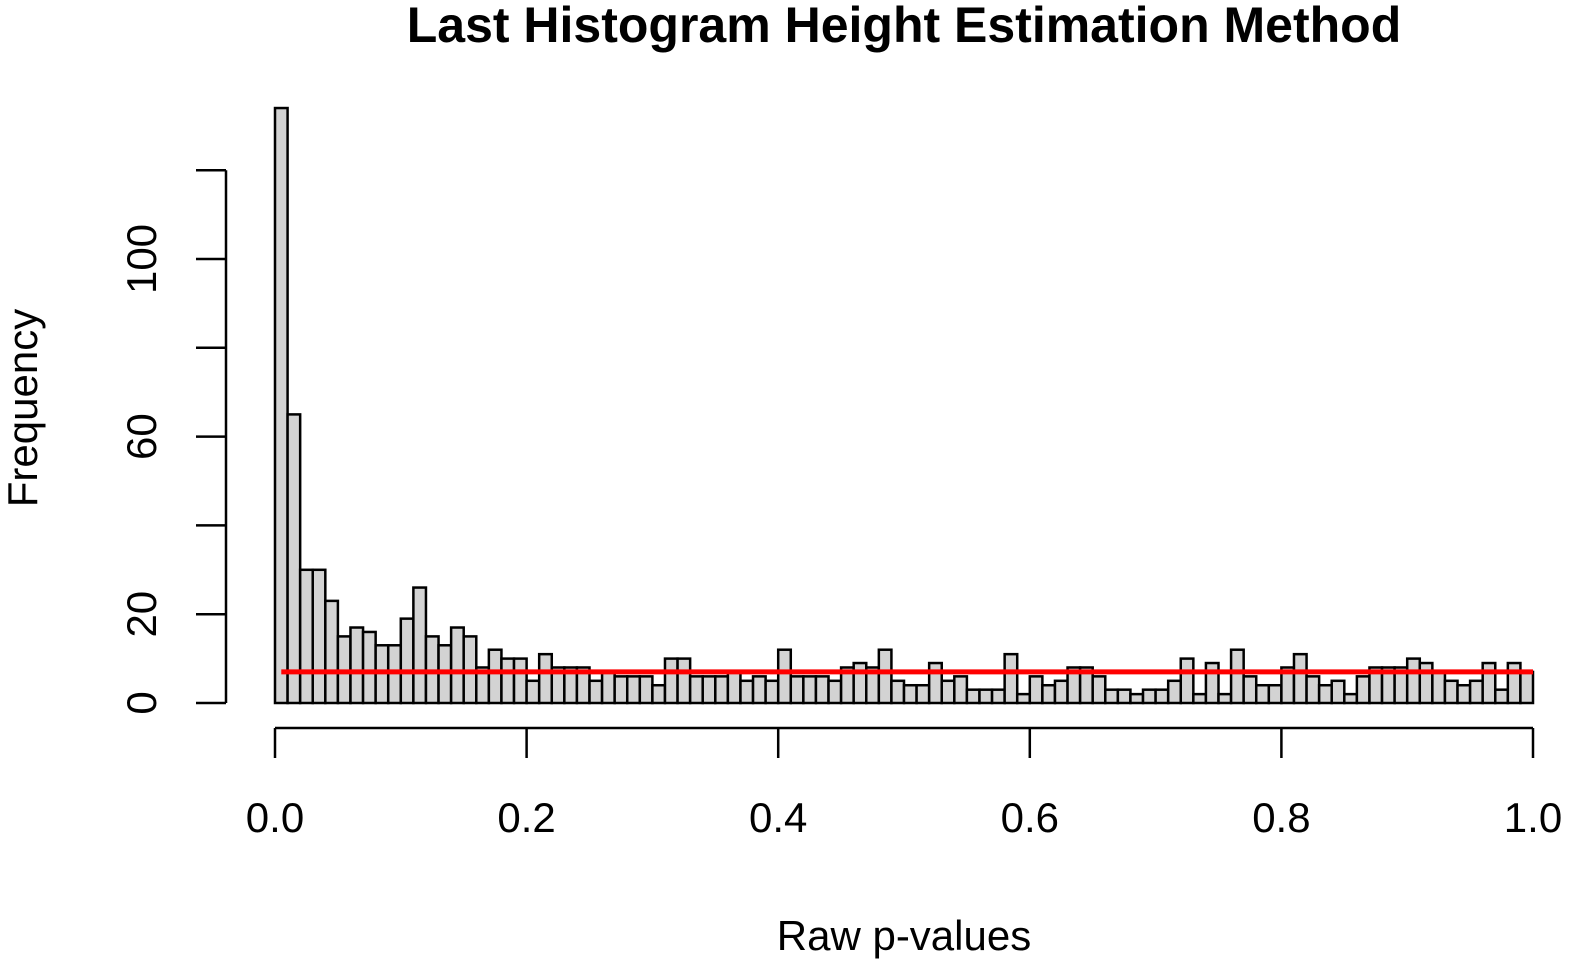  What do you see at coordinates (526, 817) in the screenshot?
I see `x-tick-label: 0.2` at bounding box center [526, 817].